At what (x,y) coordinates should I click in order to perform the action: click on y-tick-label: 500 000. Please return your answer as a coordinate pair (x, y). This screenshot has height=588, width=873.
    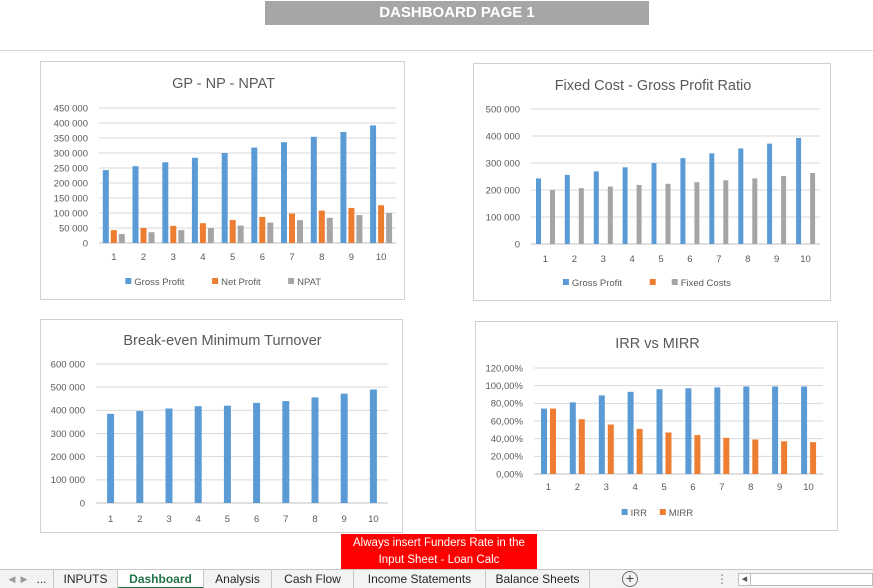
    Looking at the image, I should click on (503, 109).